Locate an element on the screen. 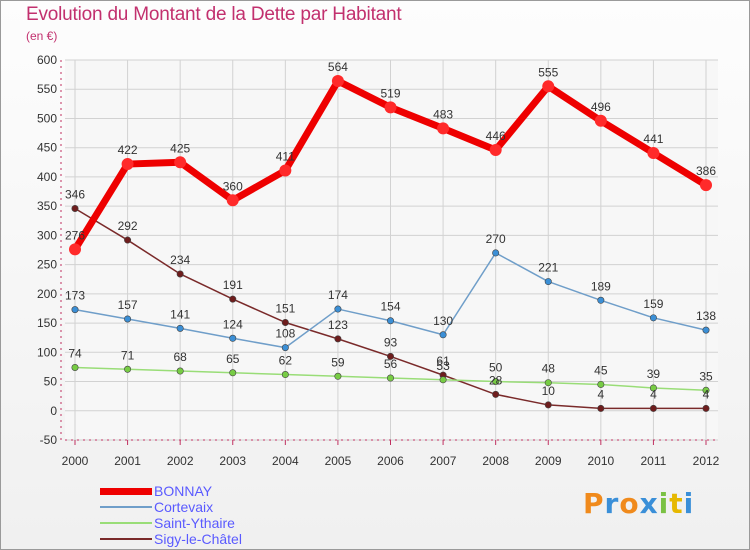  data-label: 61 is located at coordinates (443, 361).